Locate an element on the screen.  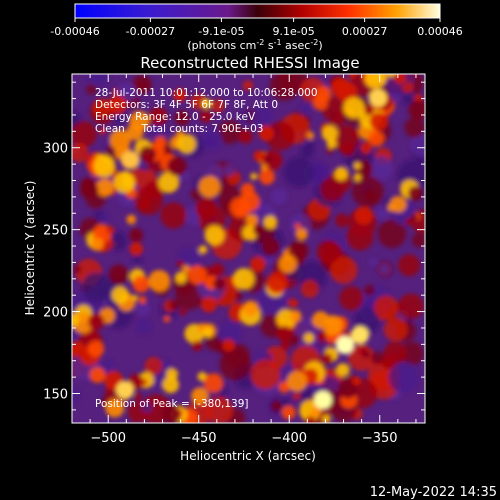
heat-peak is located at coordinates (323, 400).